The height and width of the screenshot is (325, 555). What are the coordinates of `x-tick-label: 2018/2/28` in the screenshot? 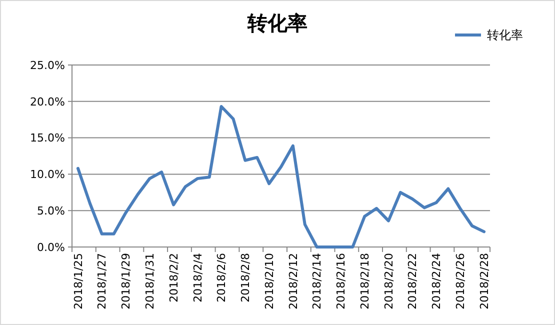 It's located at (484, 281).